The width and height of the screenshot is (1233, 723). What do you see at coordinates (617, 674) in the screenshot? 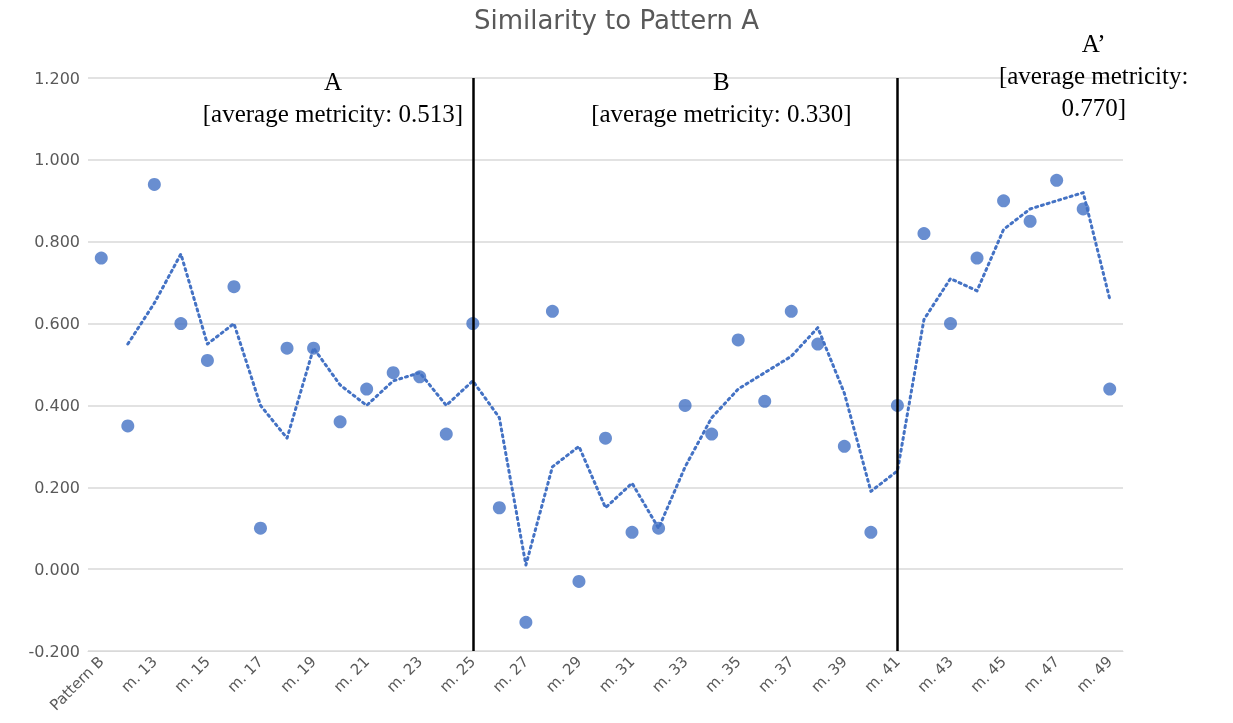
I see `x-tick-label: m. 31` at bounding box center [617, 674].